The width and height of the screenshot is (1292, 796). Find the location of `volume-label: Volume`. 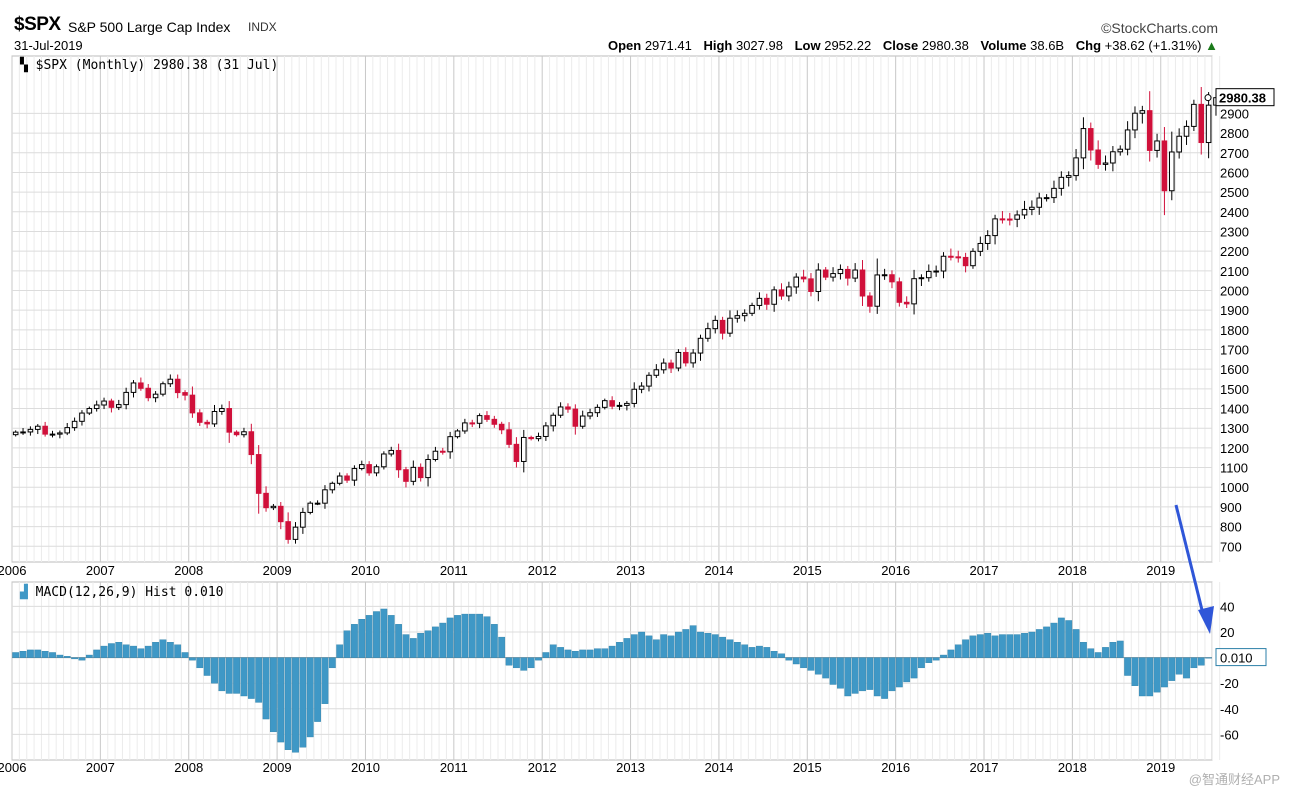

volume-label: Volume is located at coordinates (1003, 45).